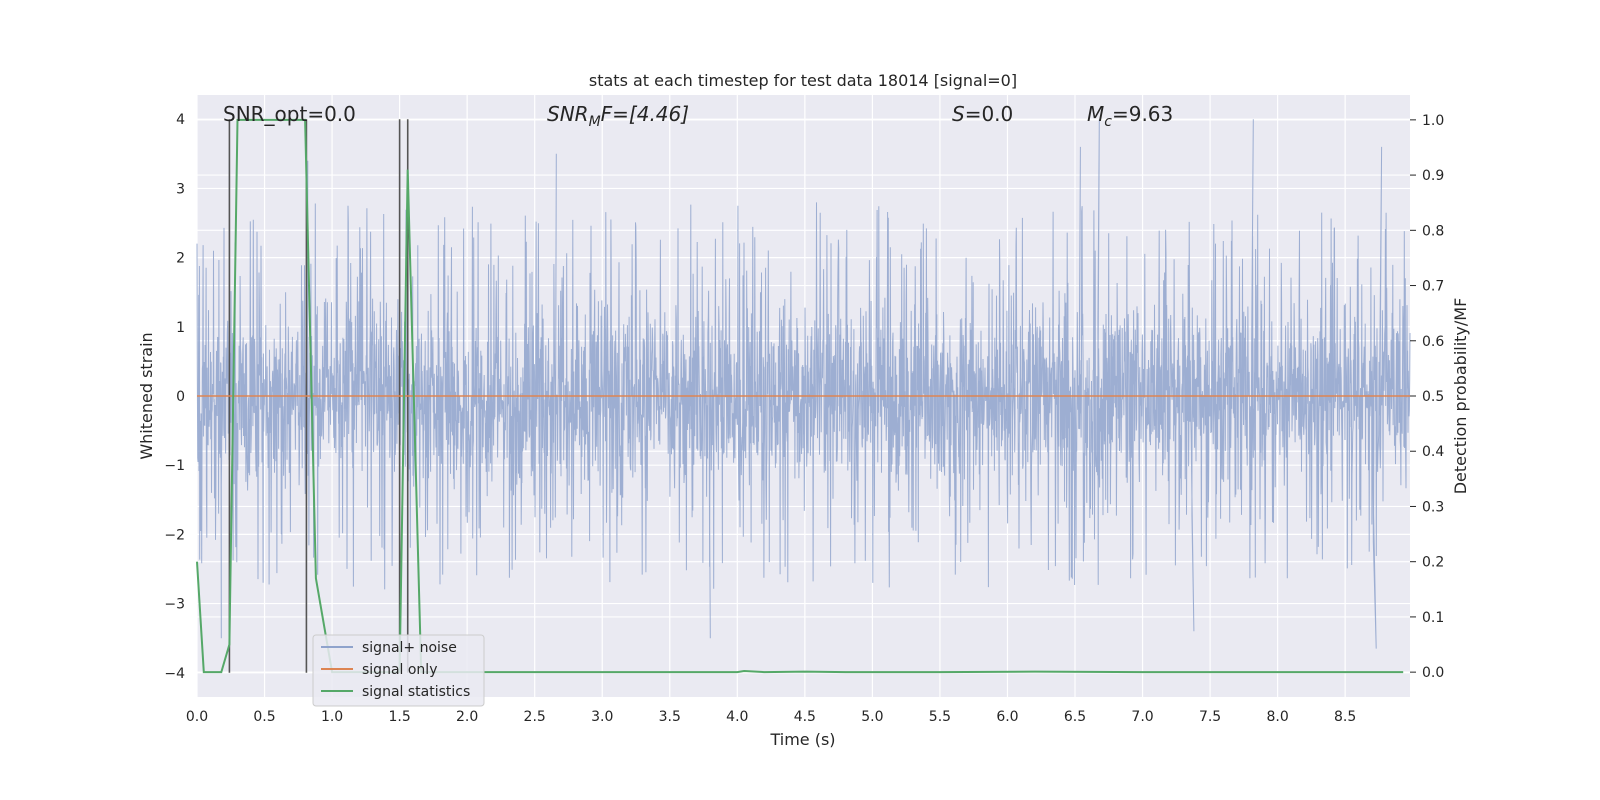 This screenshot has width=1600, height=800. Describe the element at coordinates (180, 120) in the screenshot. I see `y-tick-label: 4` at that location.